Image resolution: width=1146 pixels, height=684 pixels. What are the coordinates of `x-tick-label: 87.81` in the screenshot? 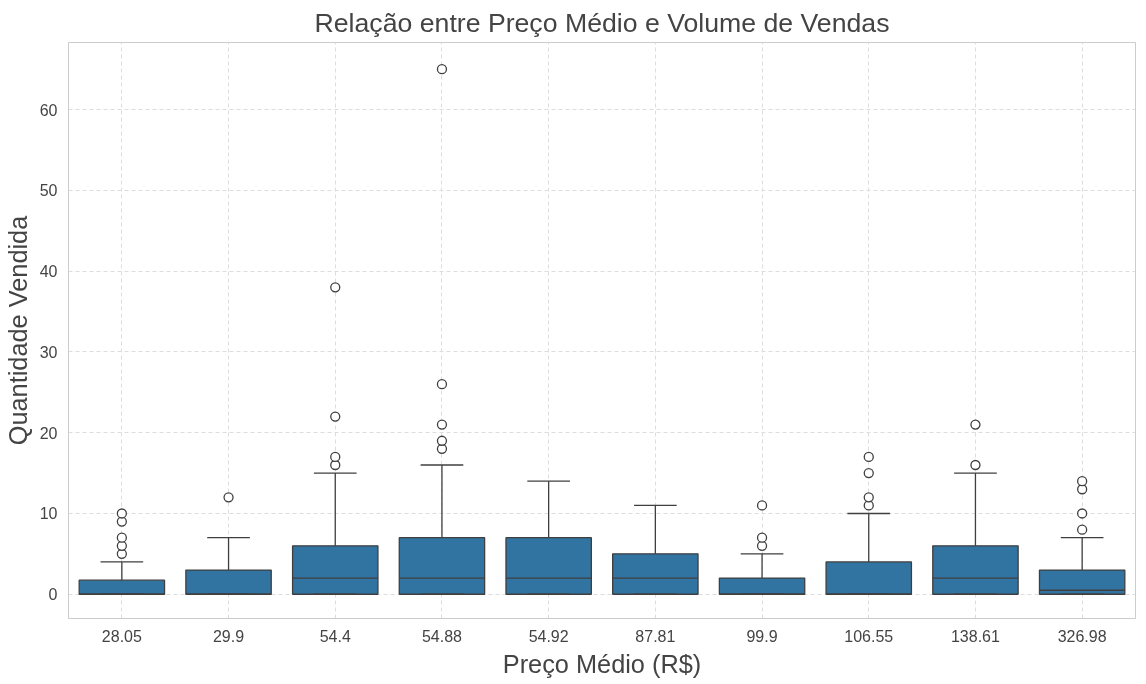 It's located at (655, 636).